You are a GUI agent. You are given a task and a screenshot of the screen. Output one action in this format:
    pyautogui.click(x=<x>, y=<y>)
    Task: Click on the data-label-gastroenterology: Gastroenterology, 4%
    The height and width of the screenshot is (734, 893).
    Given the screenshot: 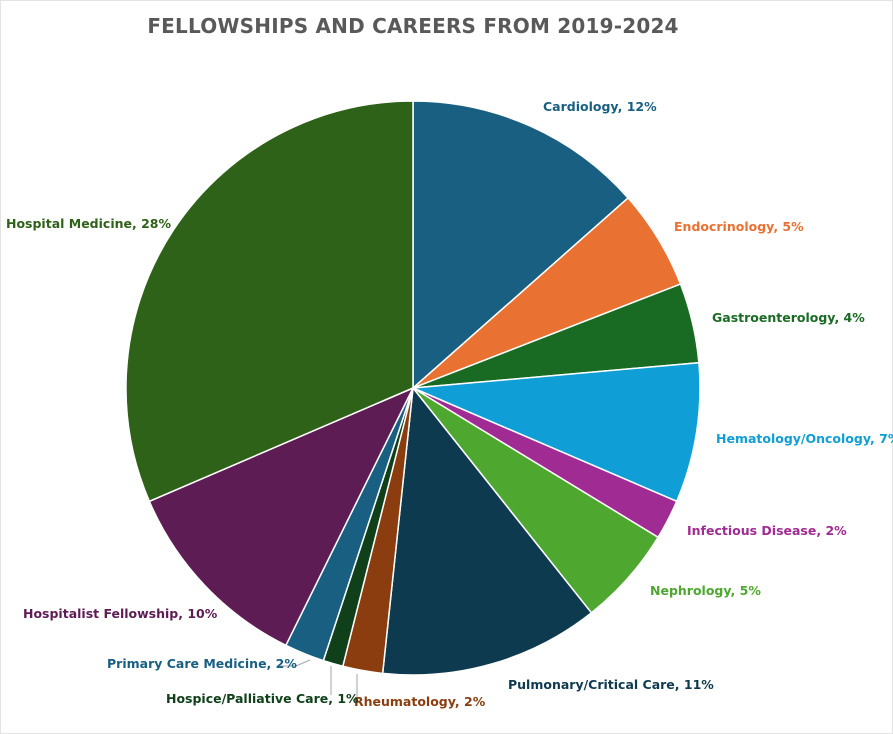 What is the action you would take?
    pyautogui.click(x=788, y=317)
    